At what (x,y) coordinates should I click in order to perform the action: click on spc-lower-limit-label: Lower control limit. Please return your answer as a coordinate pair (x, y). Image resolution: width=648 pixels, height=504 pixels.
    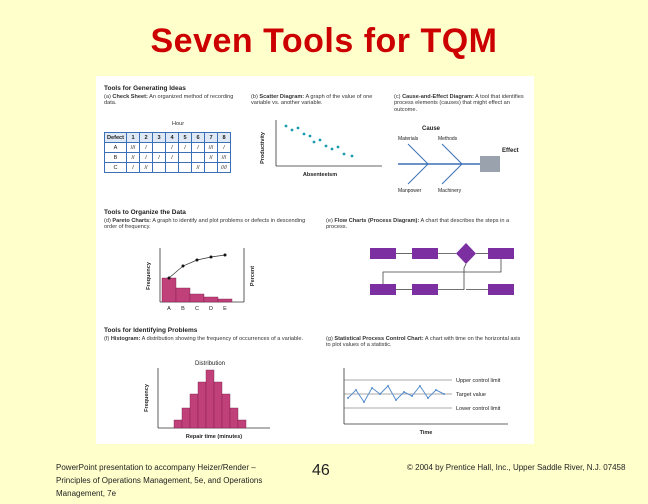
    Looking at the image, I should click on (478, 409).